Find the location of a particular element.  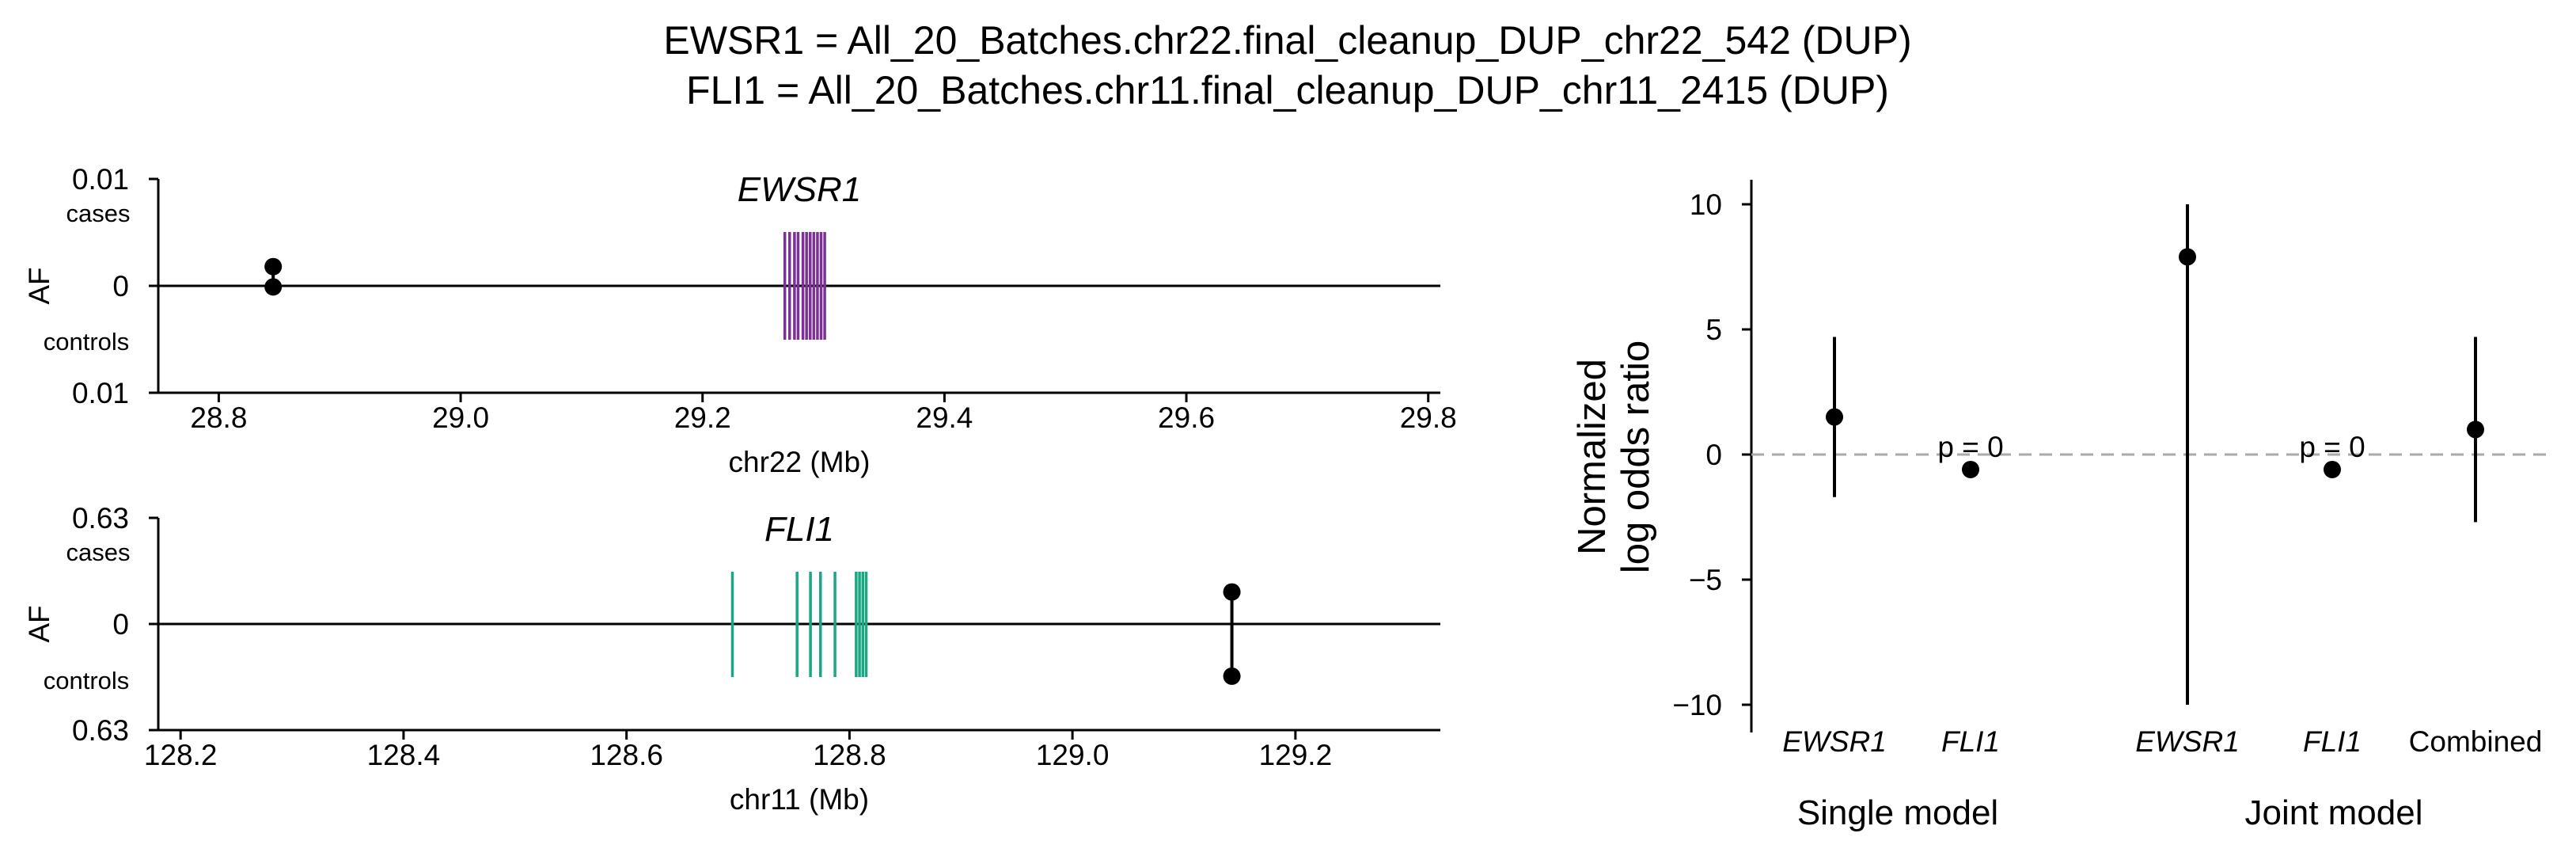

or-y-tick-label: 0 is located at coordinates (1713, 455).